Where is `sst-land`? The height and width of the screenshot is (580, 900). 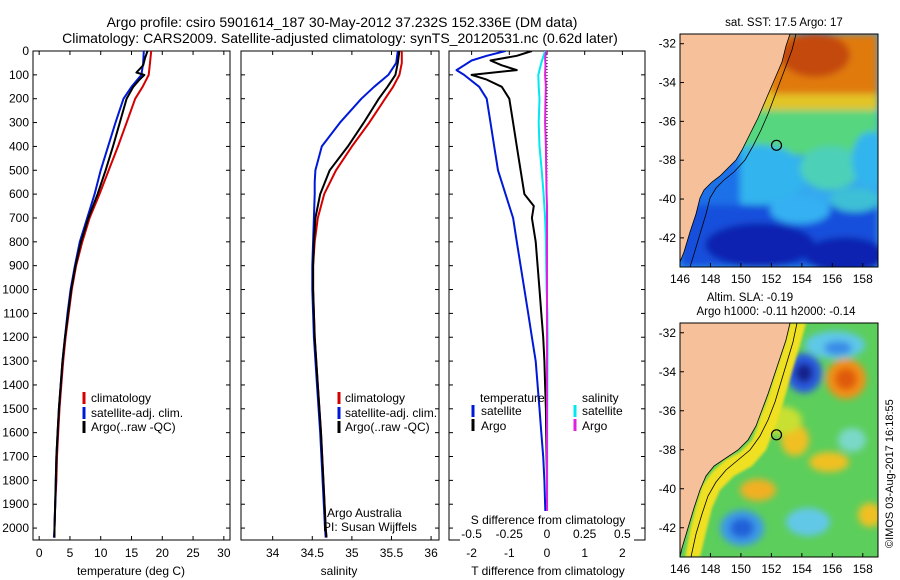
sst-land is located at coordinates (735, 148).